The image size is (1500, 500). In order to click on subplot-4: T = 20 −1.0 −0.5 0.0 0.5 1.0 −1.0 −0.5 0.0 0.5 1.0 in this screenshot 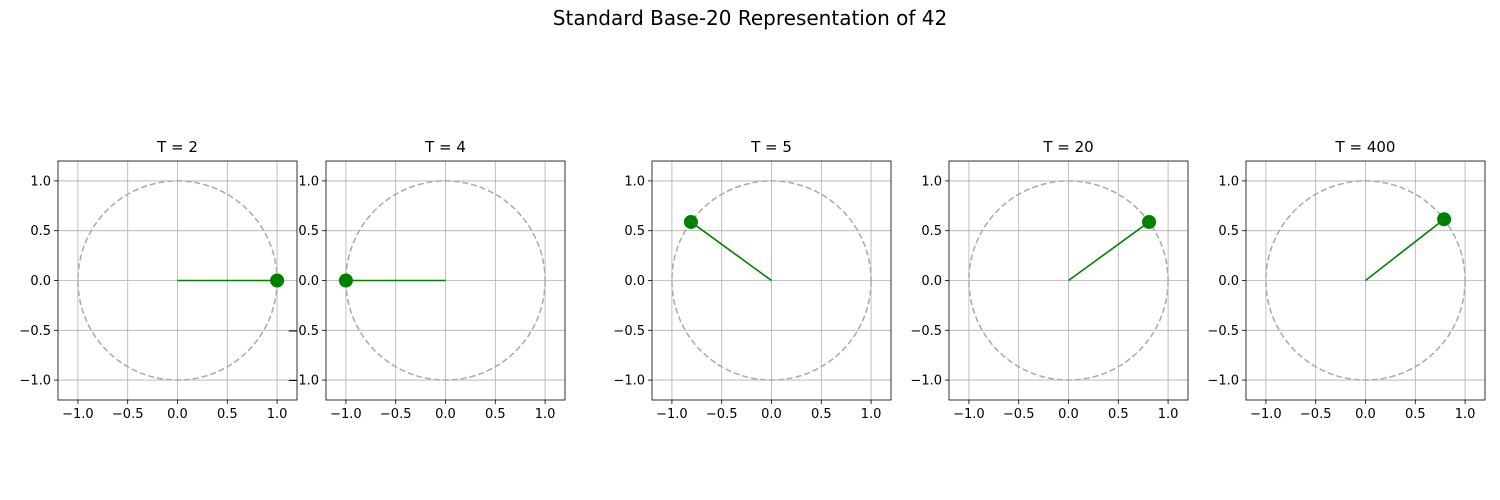, I will do `click(1049, 280)`.